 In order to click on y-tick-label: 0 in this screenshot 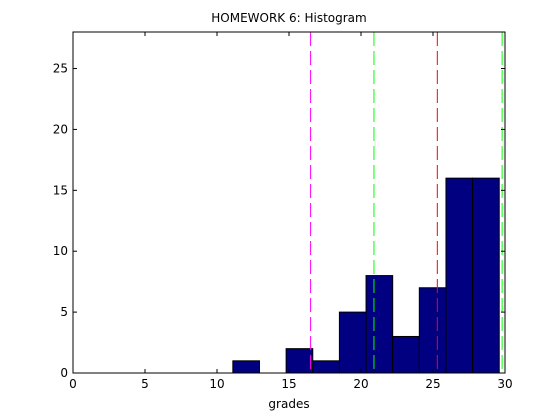, I will do `click(64, 373)`.